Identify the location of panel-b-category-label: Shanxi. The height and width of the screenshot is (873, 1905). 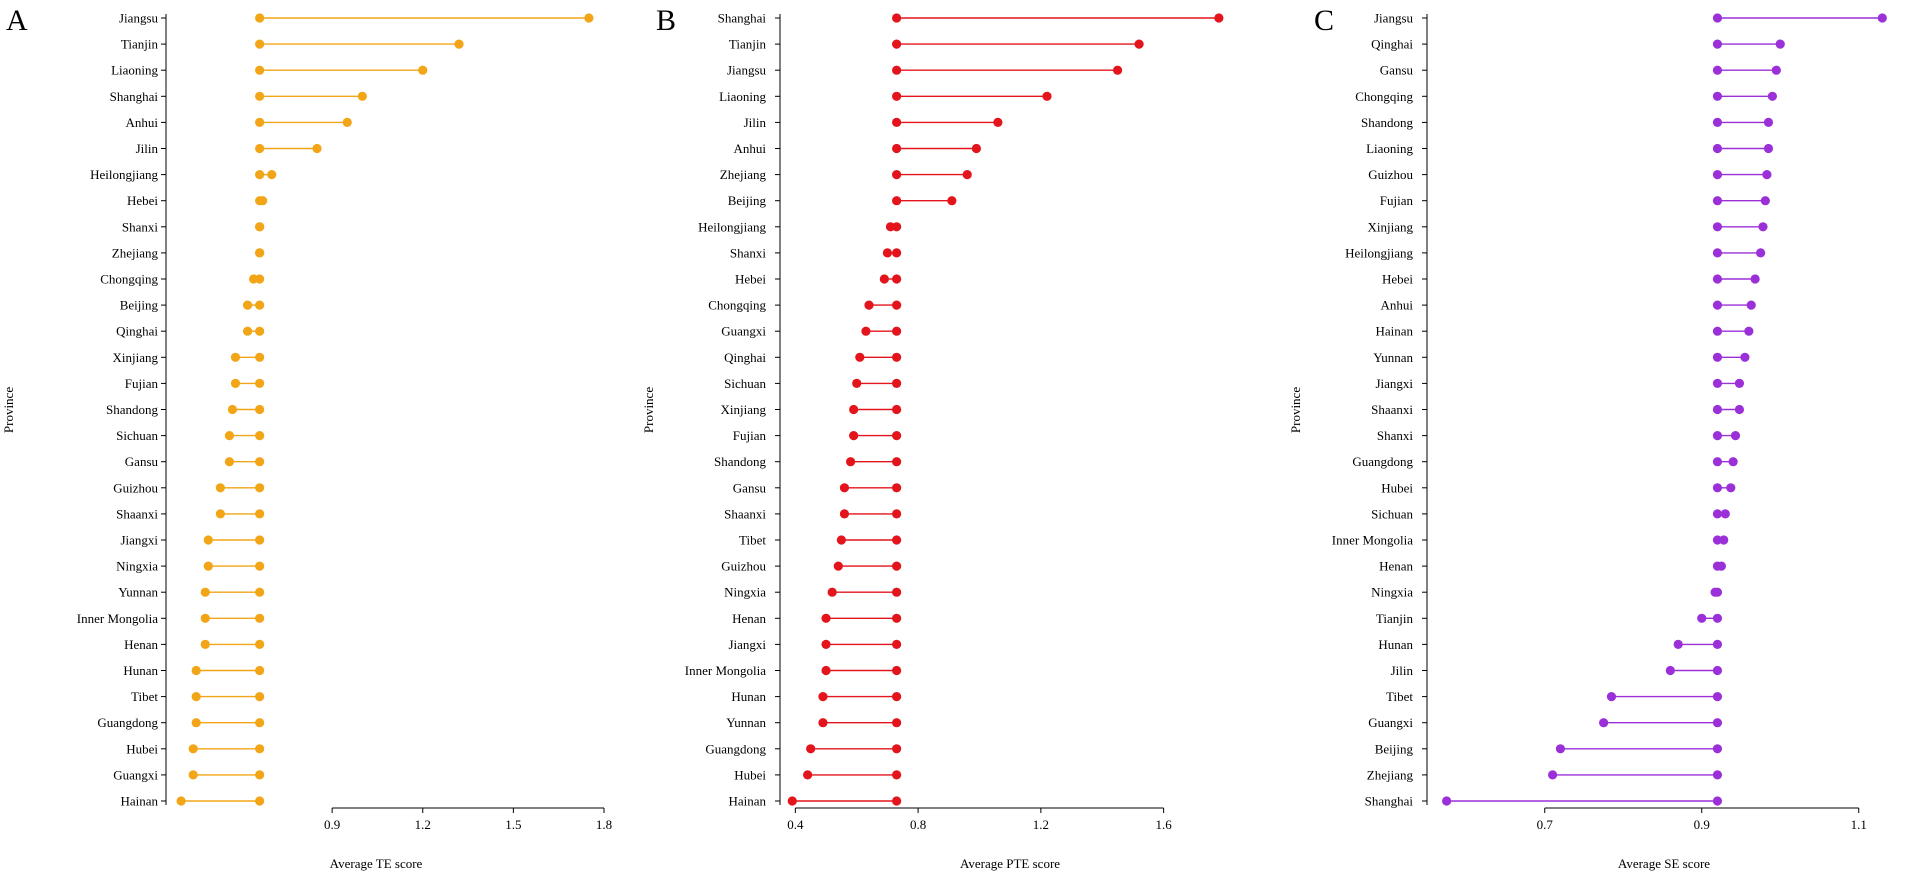
(748, 252).